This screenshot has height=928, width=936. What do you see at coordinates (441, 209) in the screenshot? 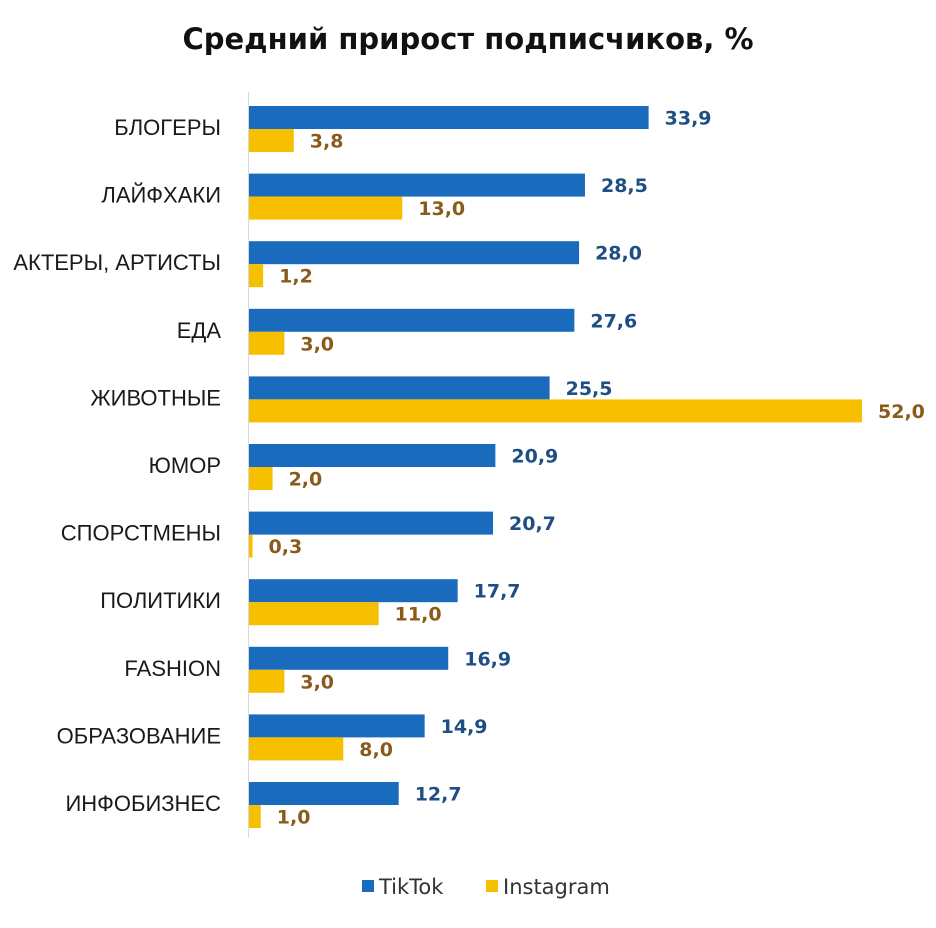
I see `value-label-instagram: 13,0` at bounding box center [441, 209].